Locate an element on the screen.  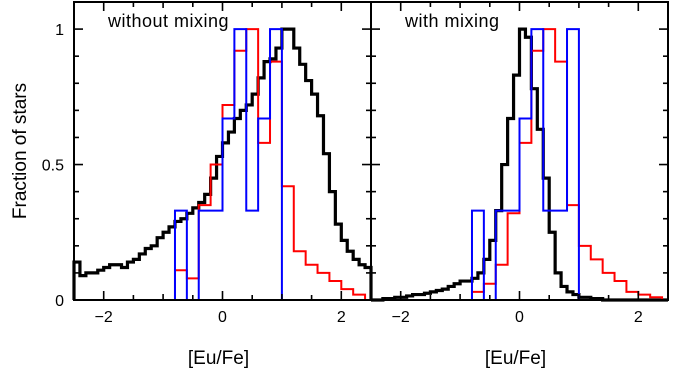
panel-1-title: without mixing is located at coordinates (168, 21).